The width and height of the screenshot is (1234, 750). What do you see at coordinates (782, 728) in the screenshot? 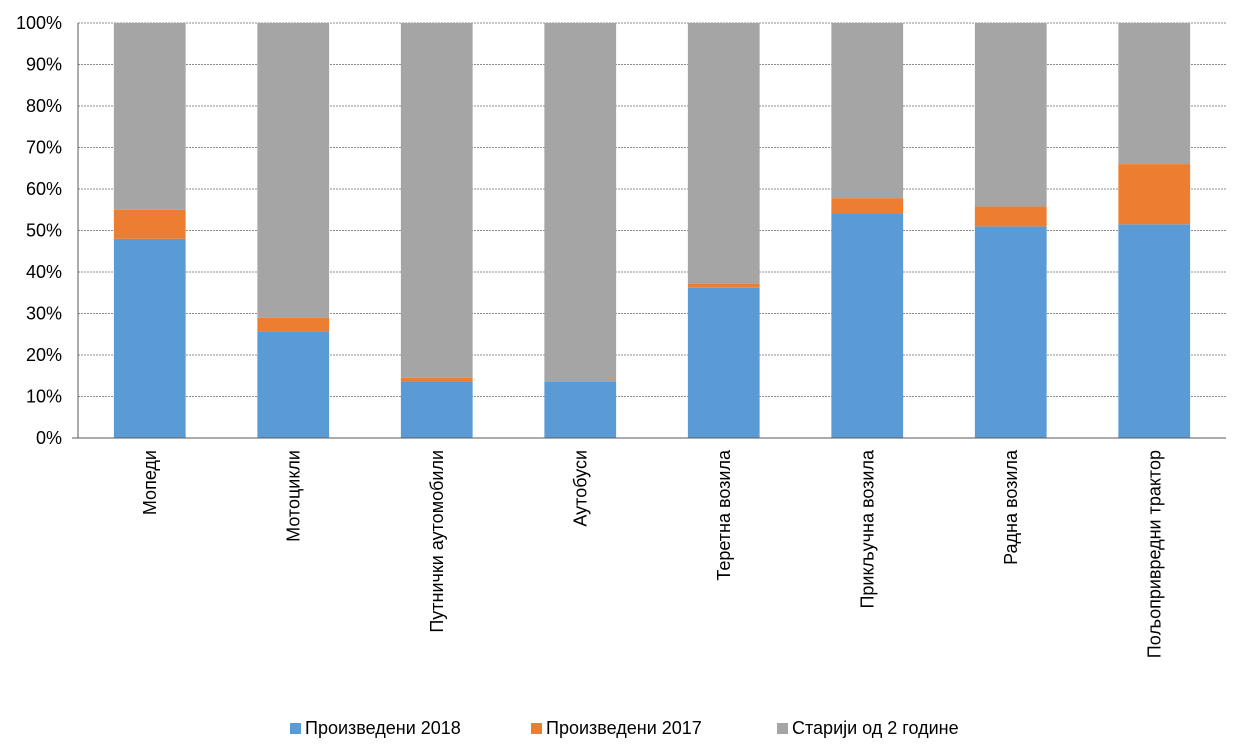
I see `legend-swatch-старији-од-2-године` at bounding box center [782, 728].